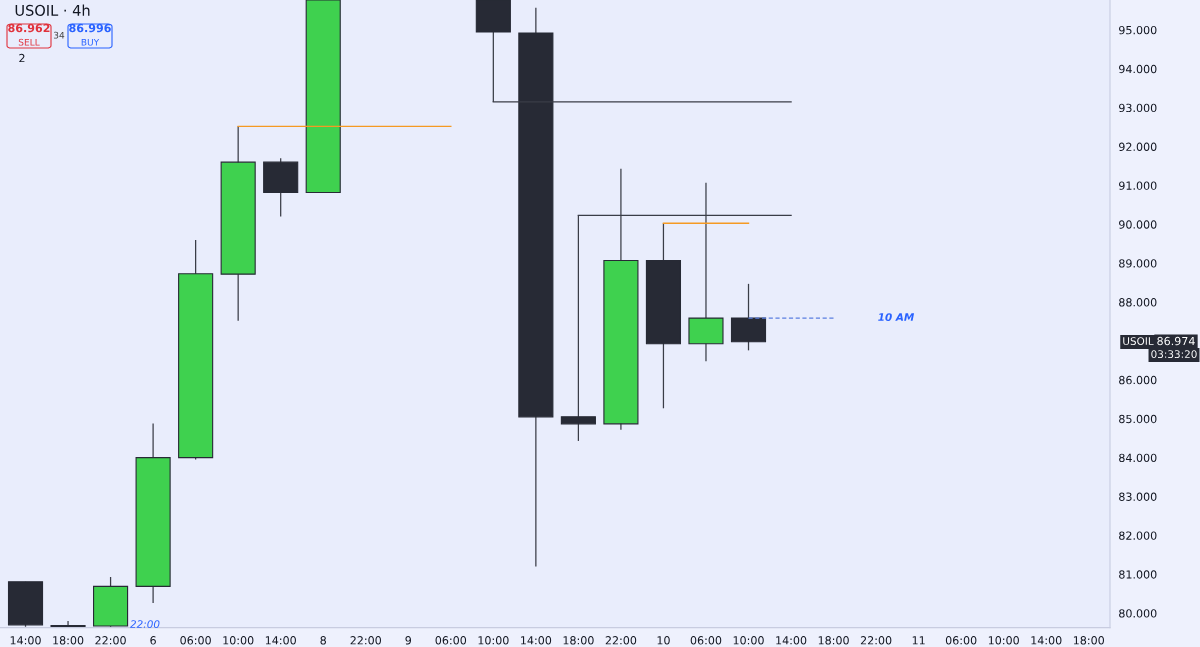 The height and width of the screenshot is (647, 1200). What do you see at coordinates (1174, 354) in the screenshot?
I see `text: 03:33:20` at bounding box center [1174, 354].